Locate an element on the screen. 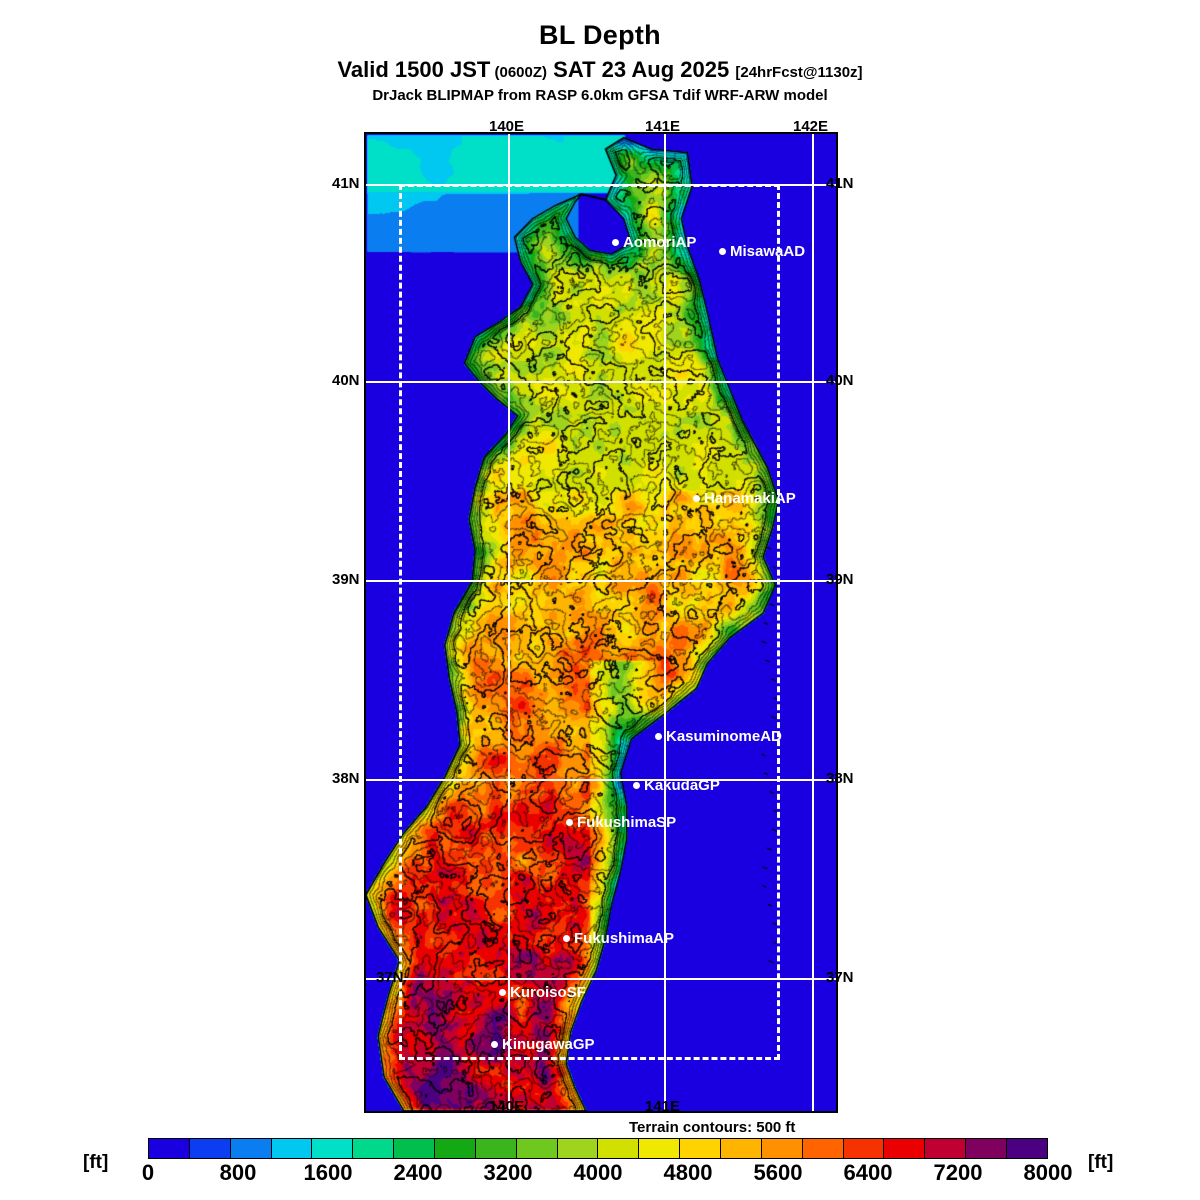 The height and width of the screenshot is (1200, 1200). station-label: MisawaAD is located at coordinates (768, 251).